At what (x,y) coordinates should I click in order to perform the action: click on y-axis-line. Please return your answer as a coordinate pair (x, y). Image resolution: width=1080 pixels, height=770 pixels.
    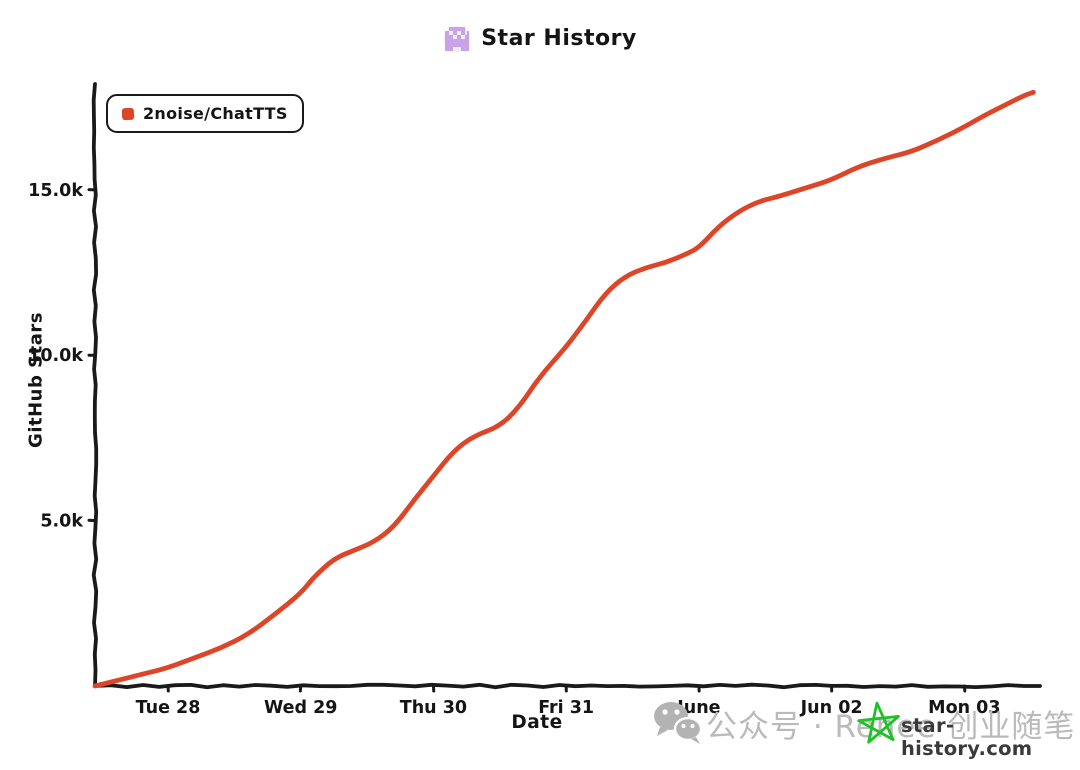
    Looking at the image, I should click on (95, 385).